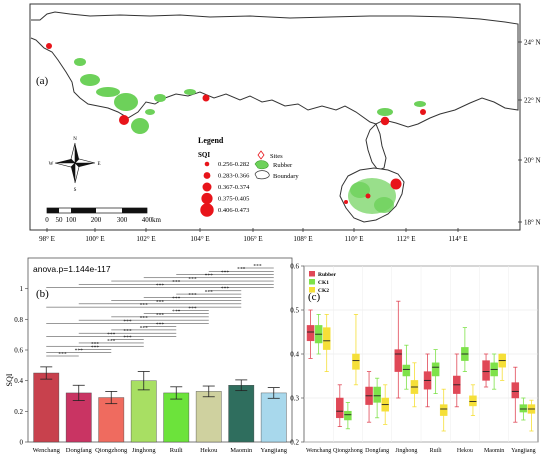 The height and width of the screenshot is (469, 554). Describe the element at coordinates (348, 451) in the screenshot. I see `box-x-tick-label: Qiongzhong` at that location.